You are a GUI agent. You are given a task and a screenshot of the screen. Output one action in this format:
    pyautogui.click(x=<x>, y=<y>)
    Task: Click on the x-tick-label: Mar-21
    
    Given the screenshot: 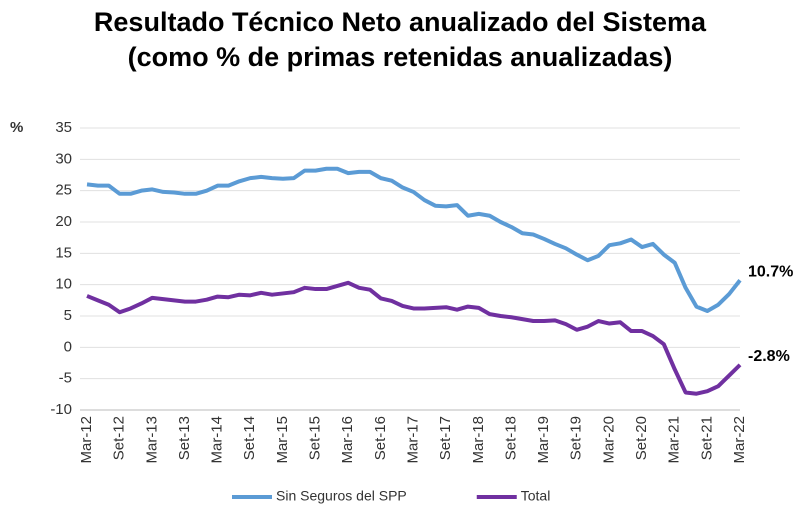 What is the action you would take?
    pyautogui.click(x=674, y=440)
    